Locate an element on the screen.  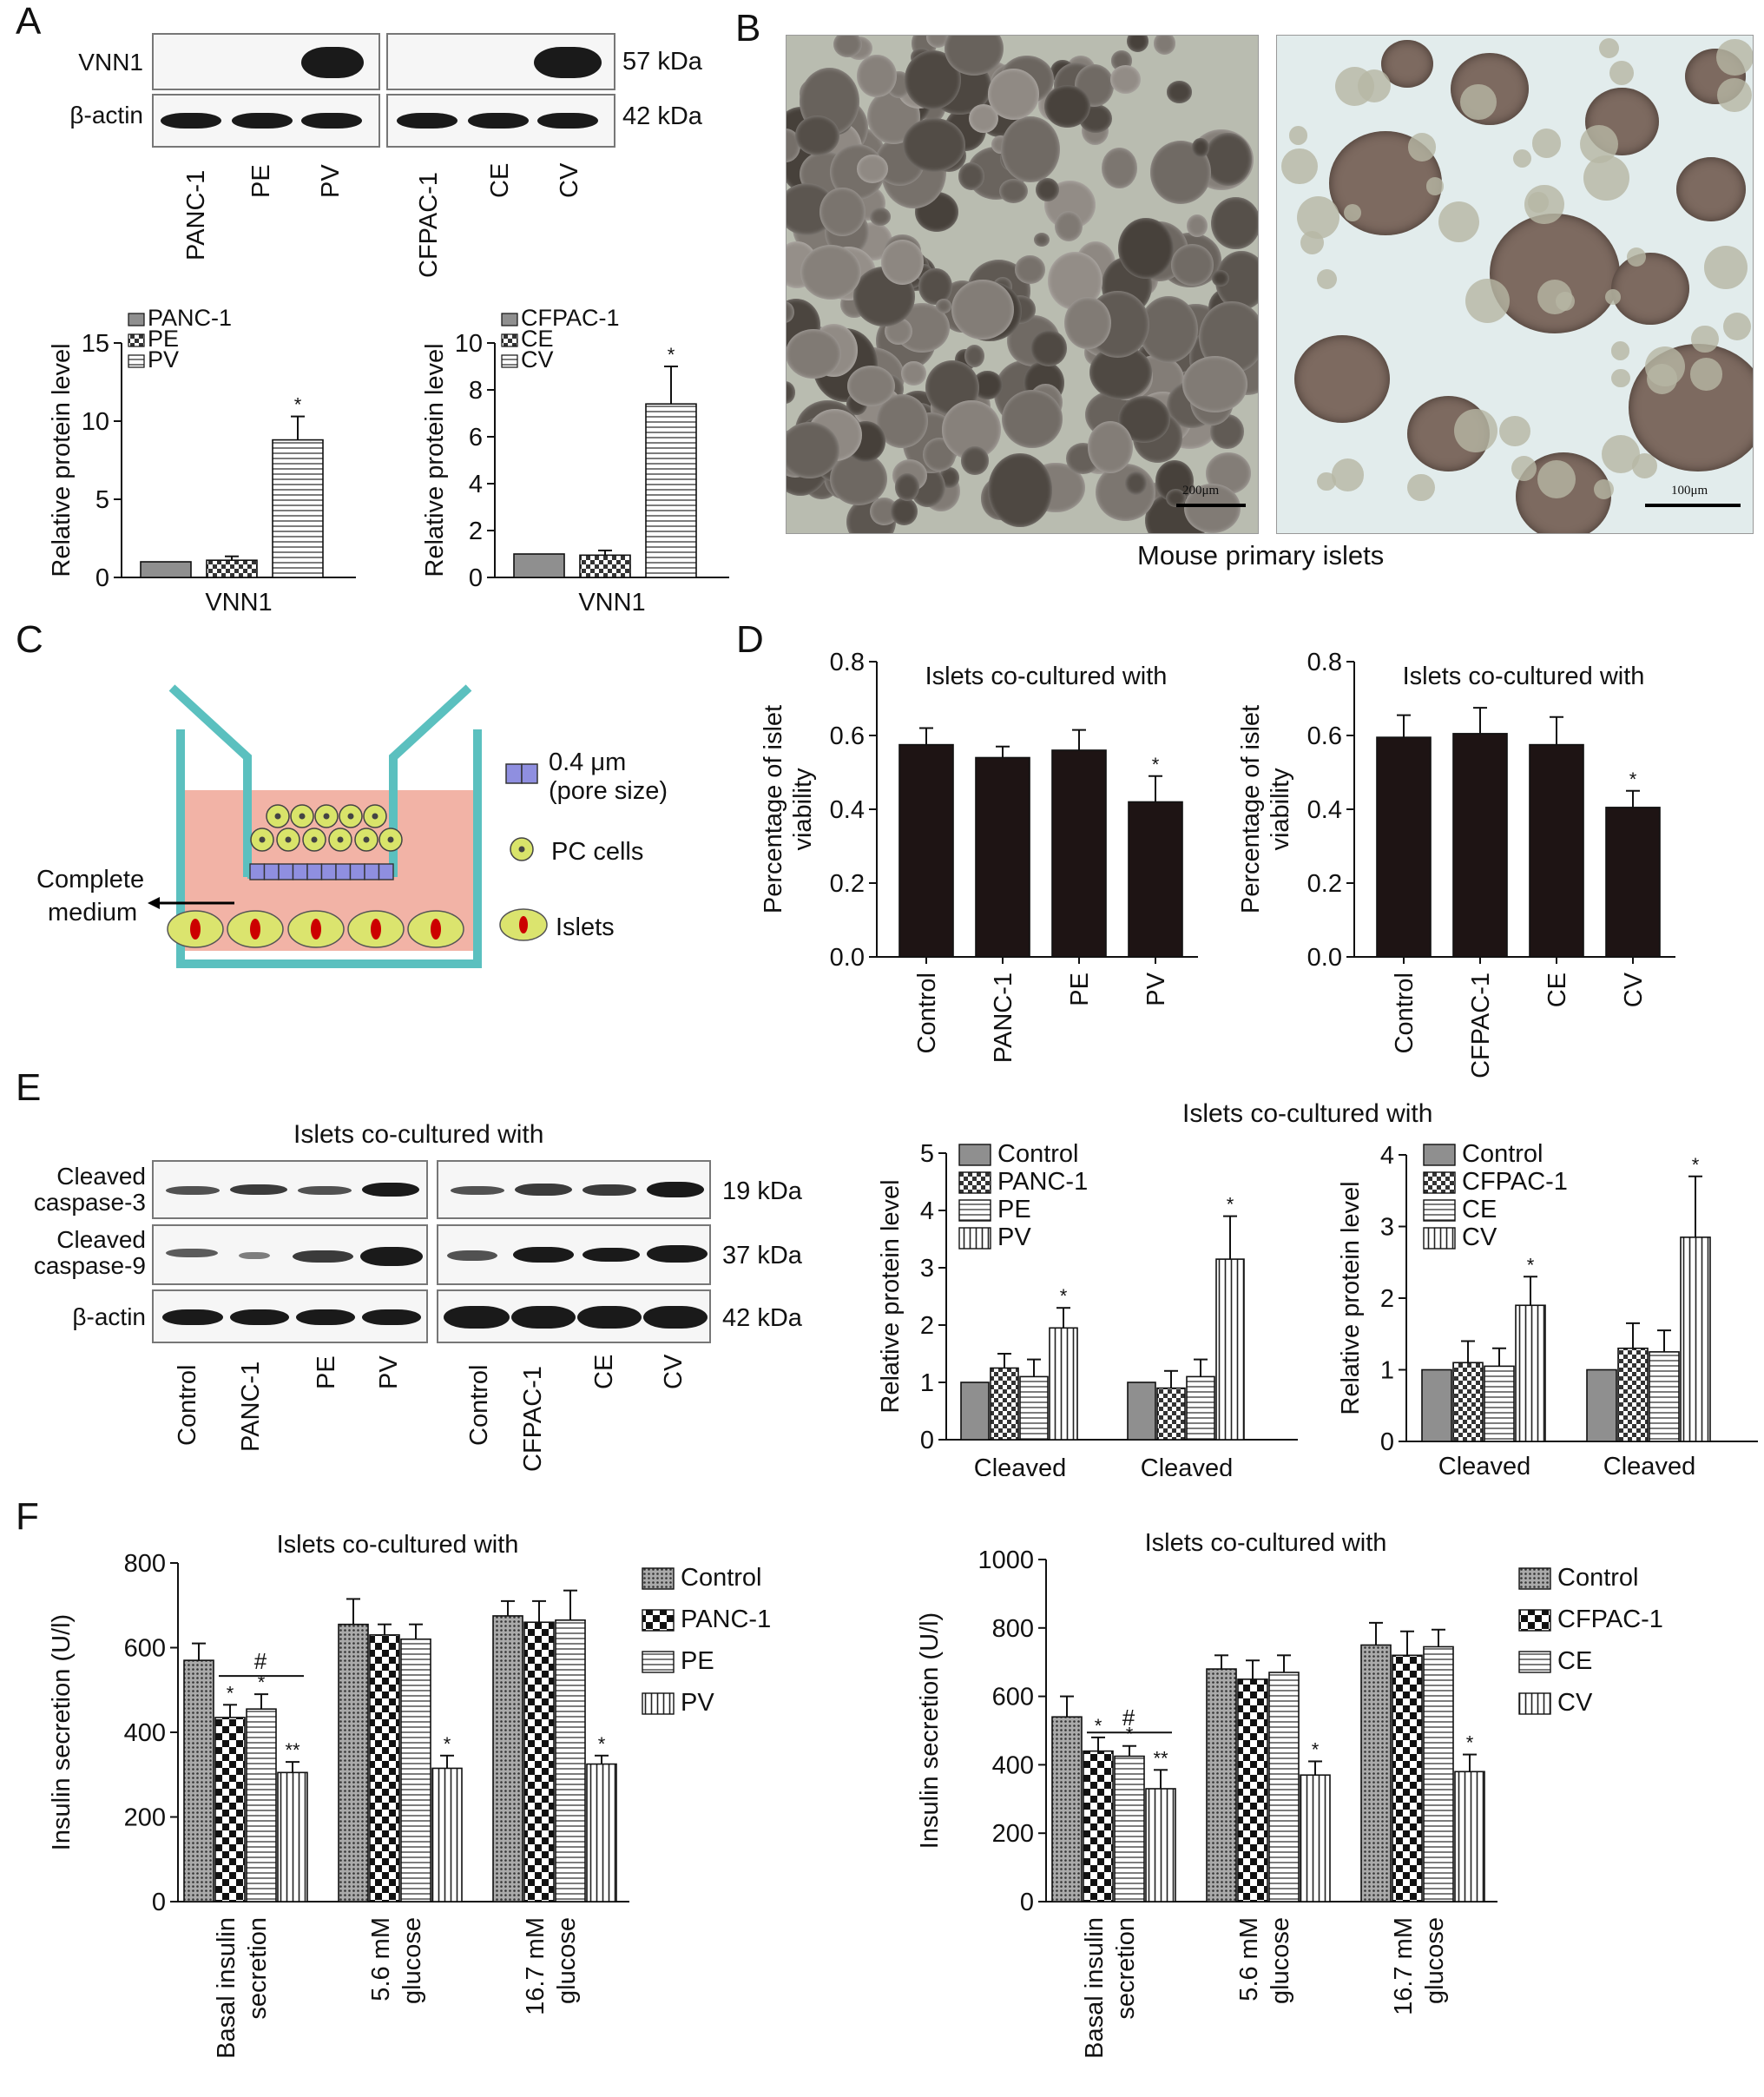
pc-cell-nucleus is located at coordinates (366, 839).